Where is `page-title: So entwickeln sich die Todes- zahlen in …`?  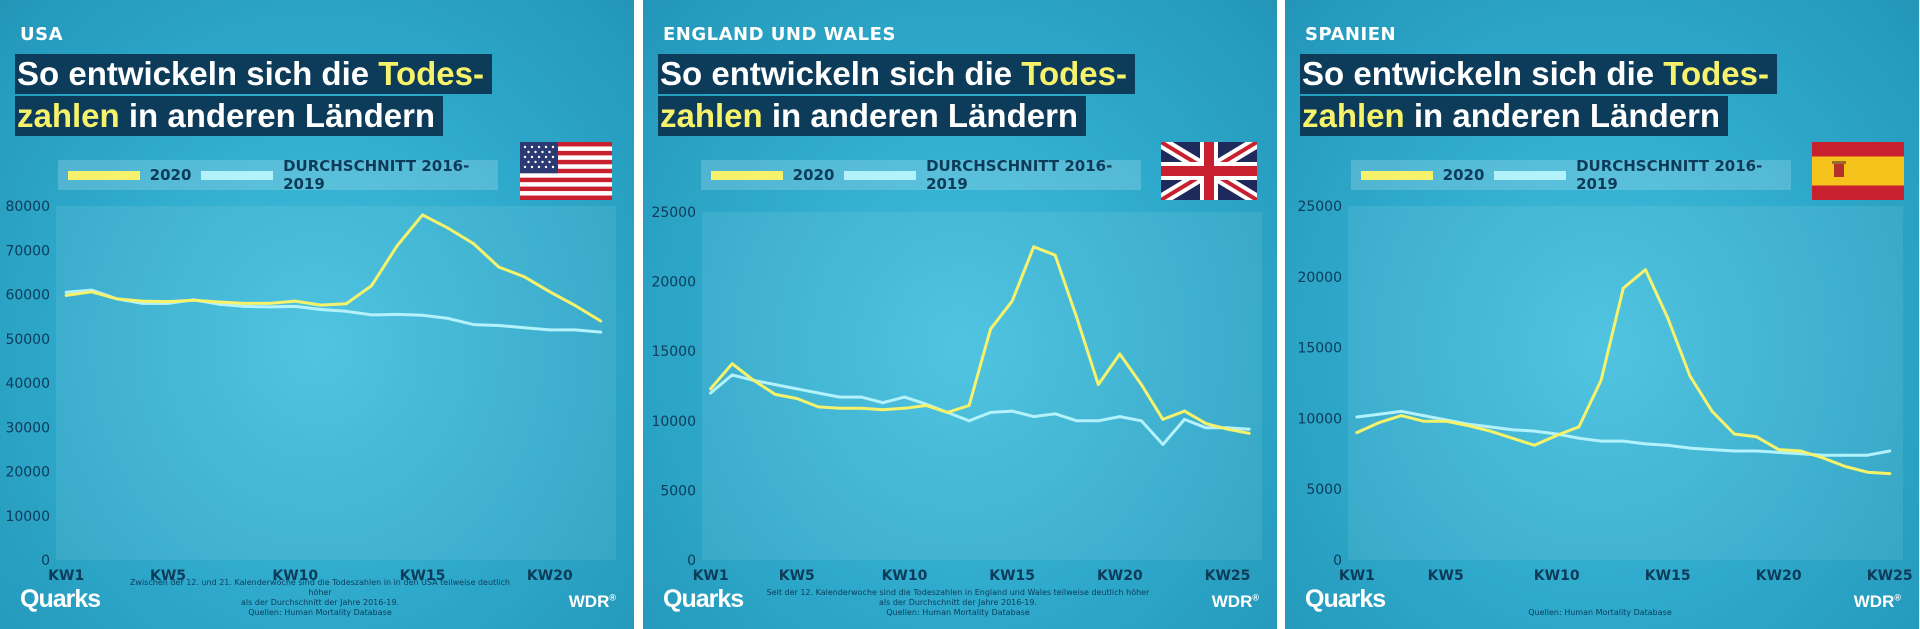
page-title: So entwickeln sich die Todes- zahlen in … is located at coordinates (897, 96).